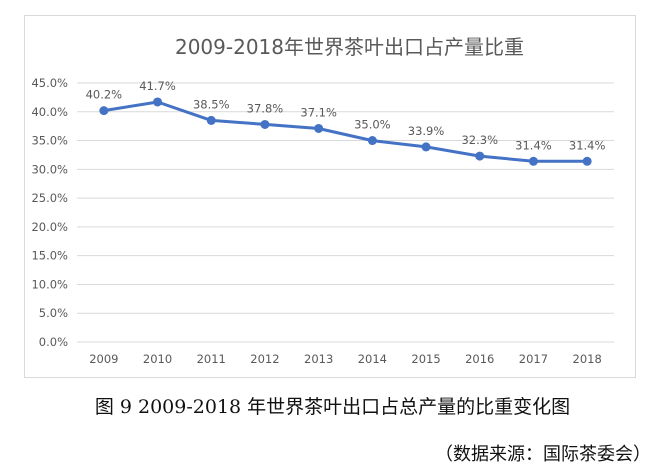 Image resolution: width=665 pixels, height=476 pixels. Describe the element at coordinates (211, 359) in the screenshot. I see `x-tick-label: 2011` at that location.